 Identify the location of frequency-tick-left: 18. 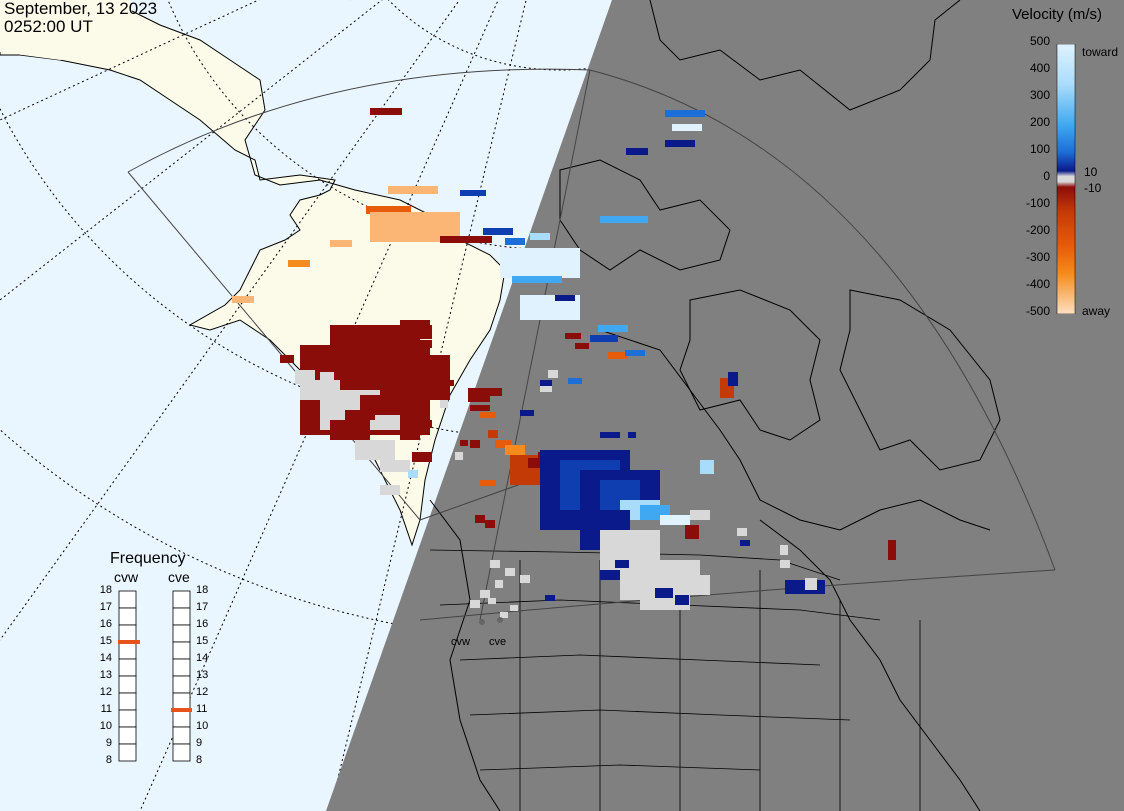
(105, 590).